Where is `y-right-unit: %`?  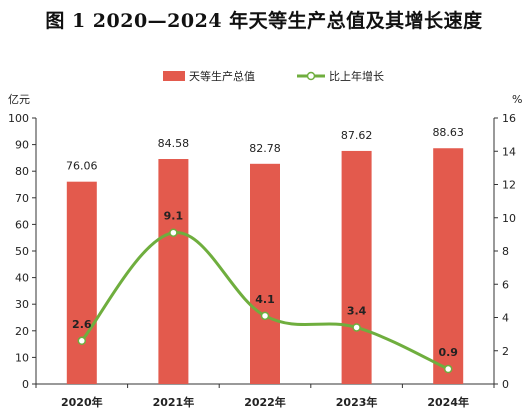
y-right-unit: % is located at coordinates (517, 99).